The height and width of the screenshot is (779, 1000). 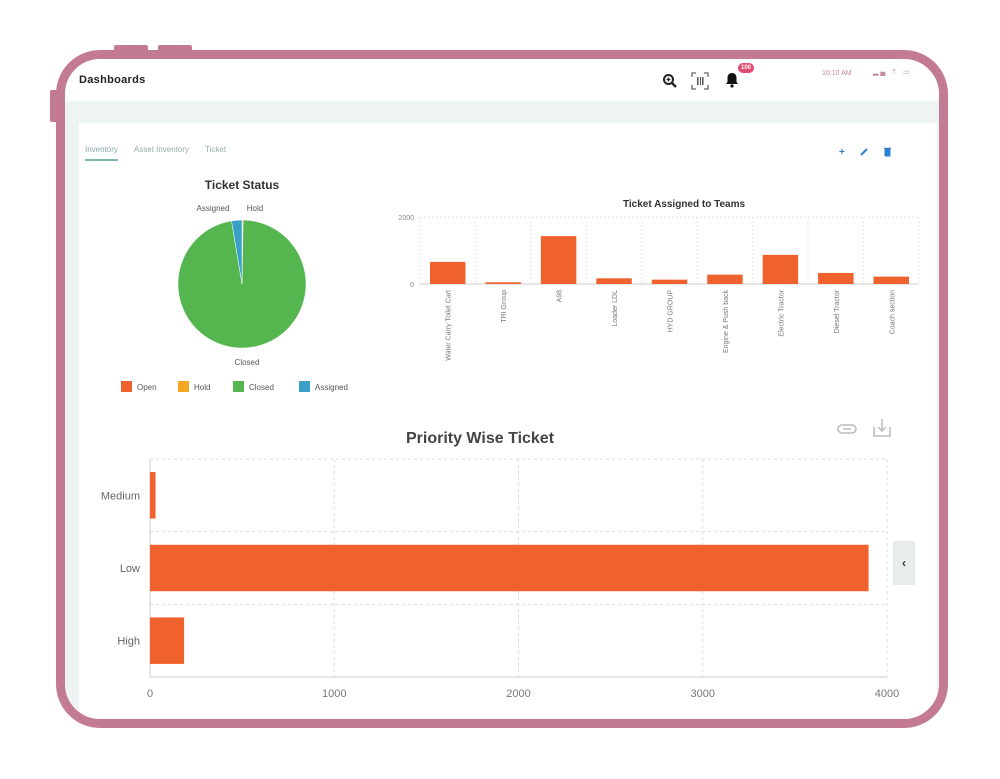 I want to click on zoom-search-icon, so click(x=670, y=81).